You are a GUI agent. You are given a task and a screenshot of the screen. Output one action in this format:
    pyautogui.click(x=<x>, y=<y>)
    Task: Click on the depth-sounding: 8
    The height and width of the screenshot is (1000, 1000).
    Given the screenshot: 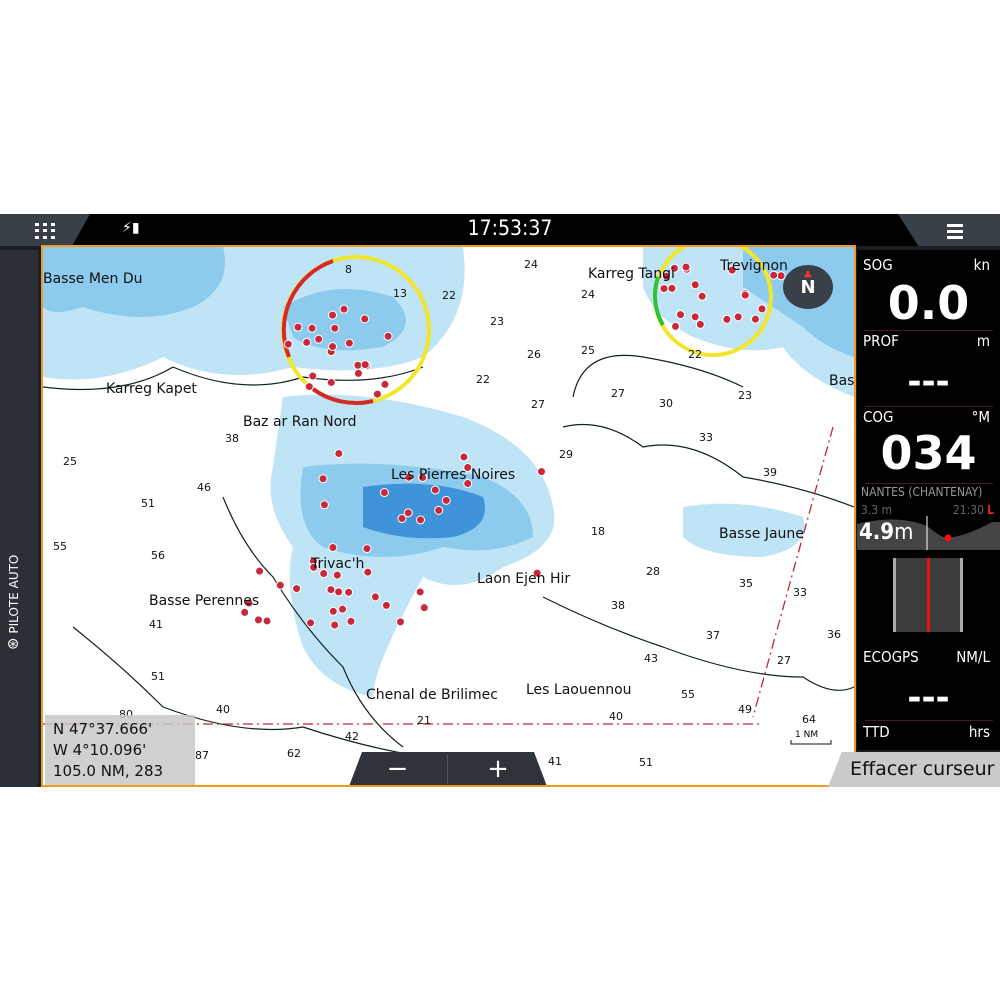 What is the action you would take?
    pyautogui.click(x=348, y=269)
    